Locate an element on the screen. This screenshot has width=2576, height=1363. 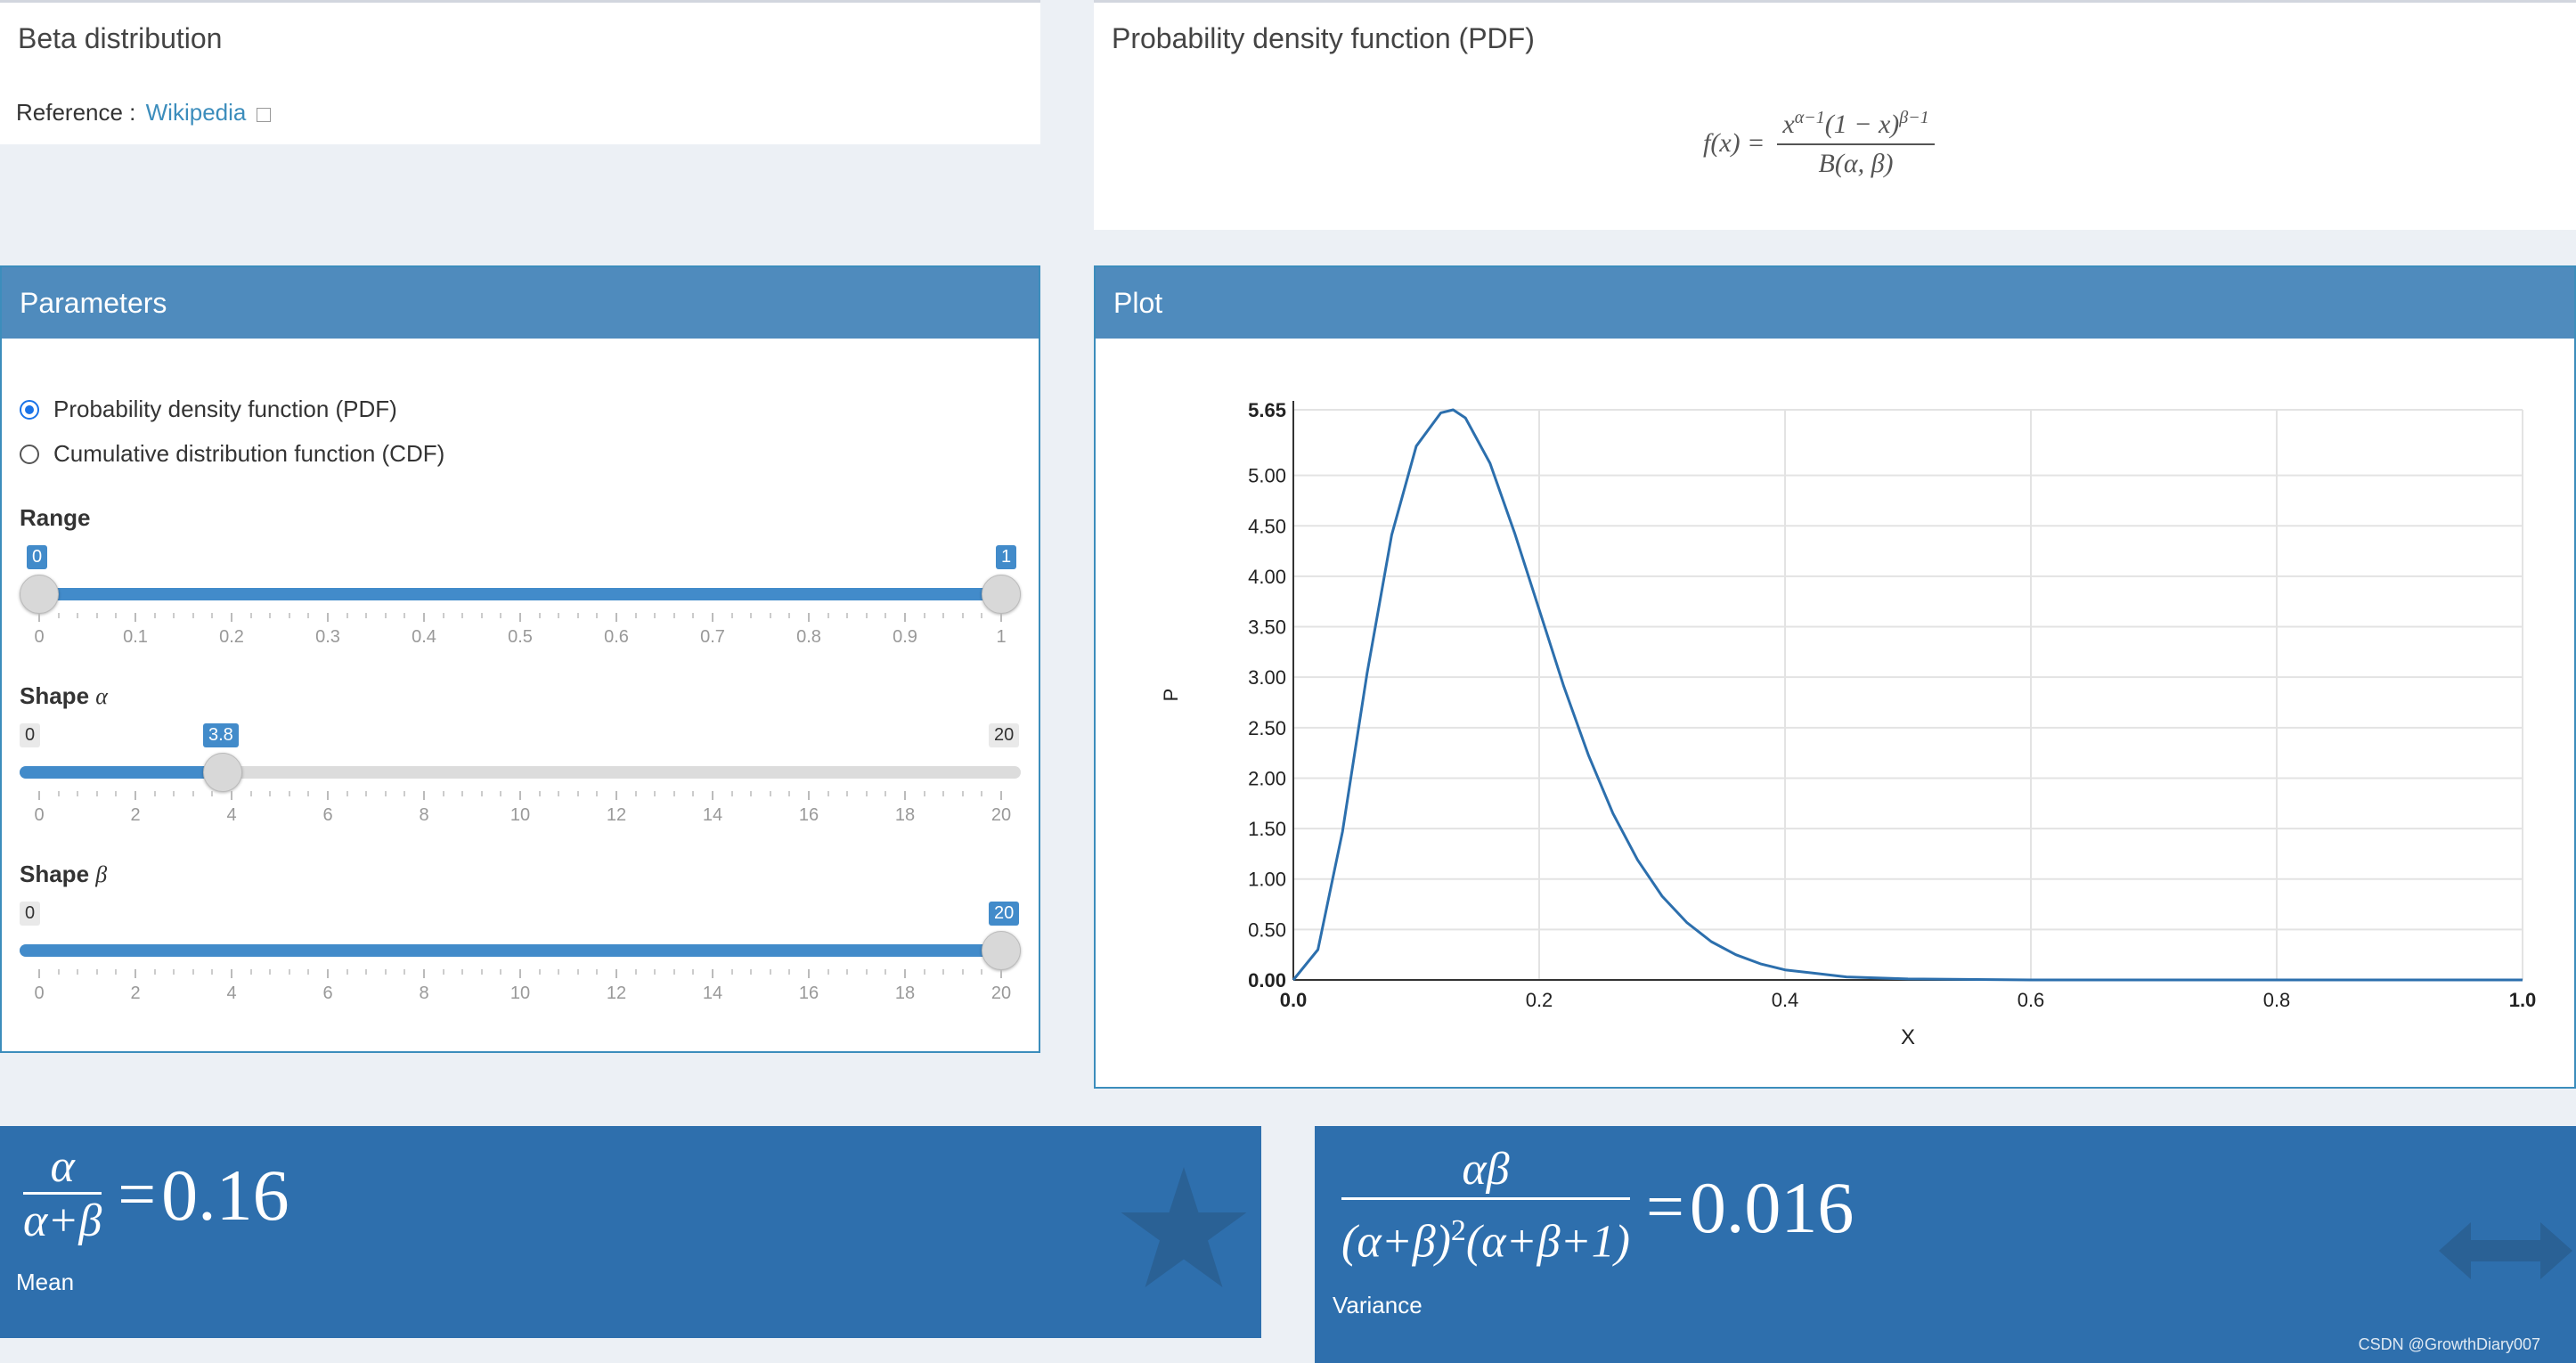
slider-tick-label: 0.7 is located at coordinates (713, 637).